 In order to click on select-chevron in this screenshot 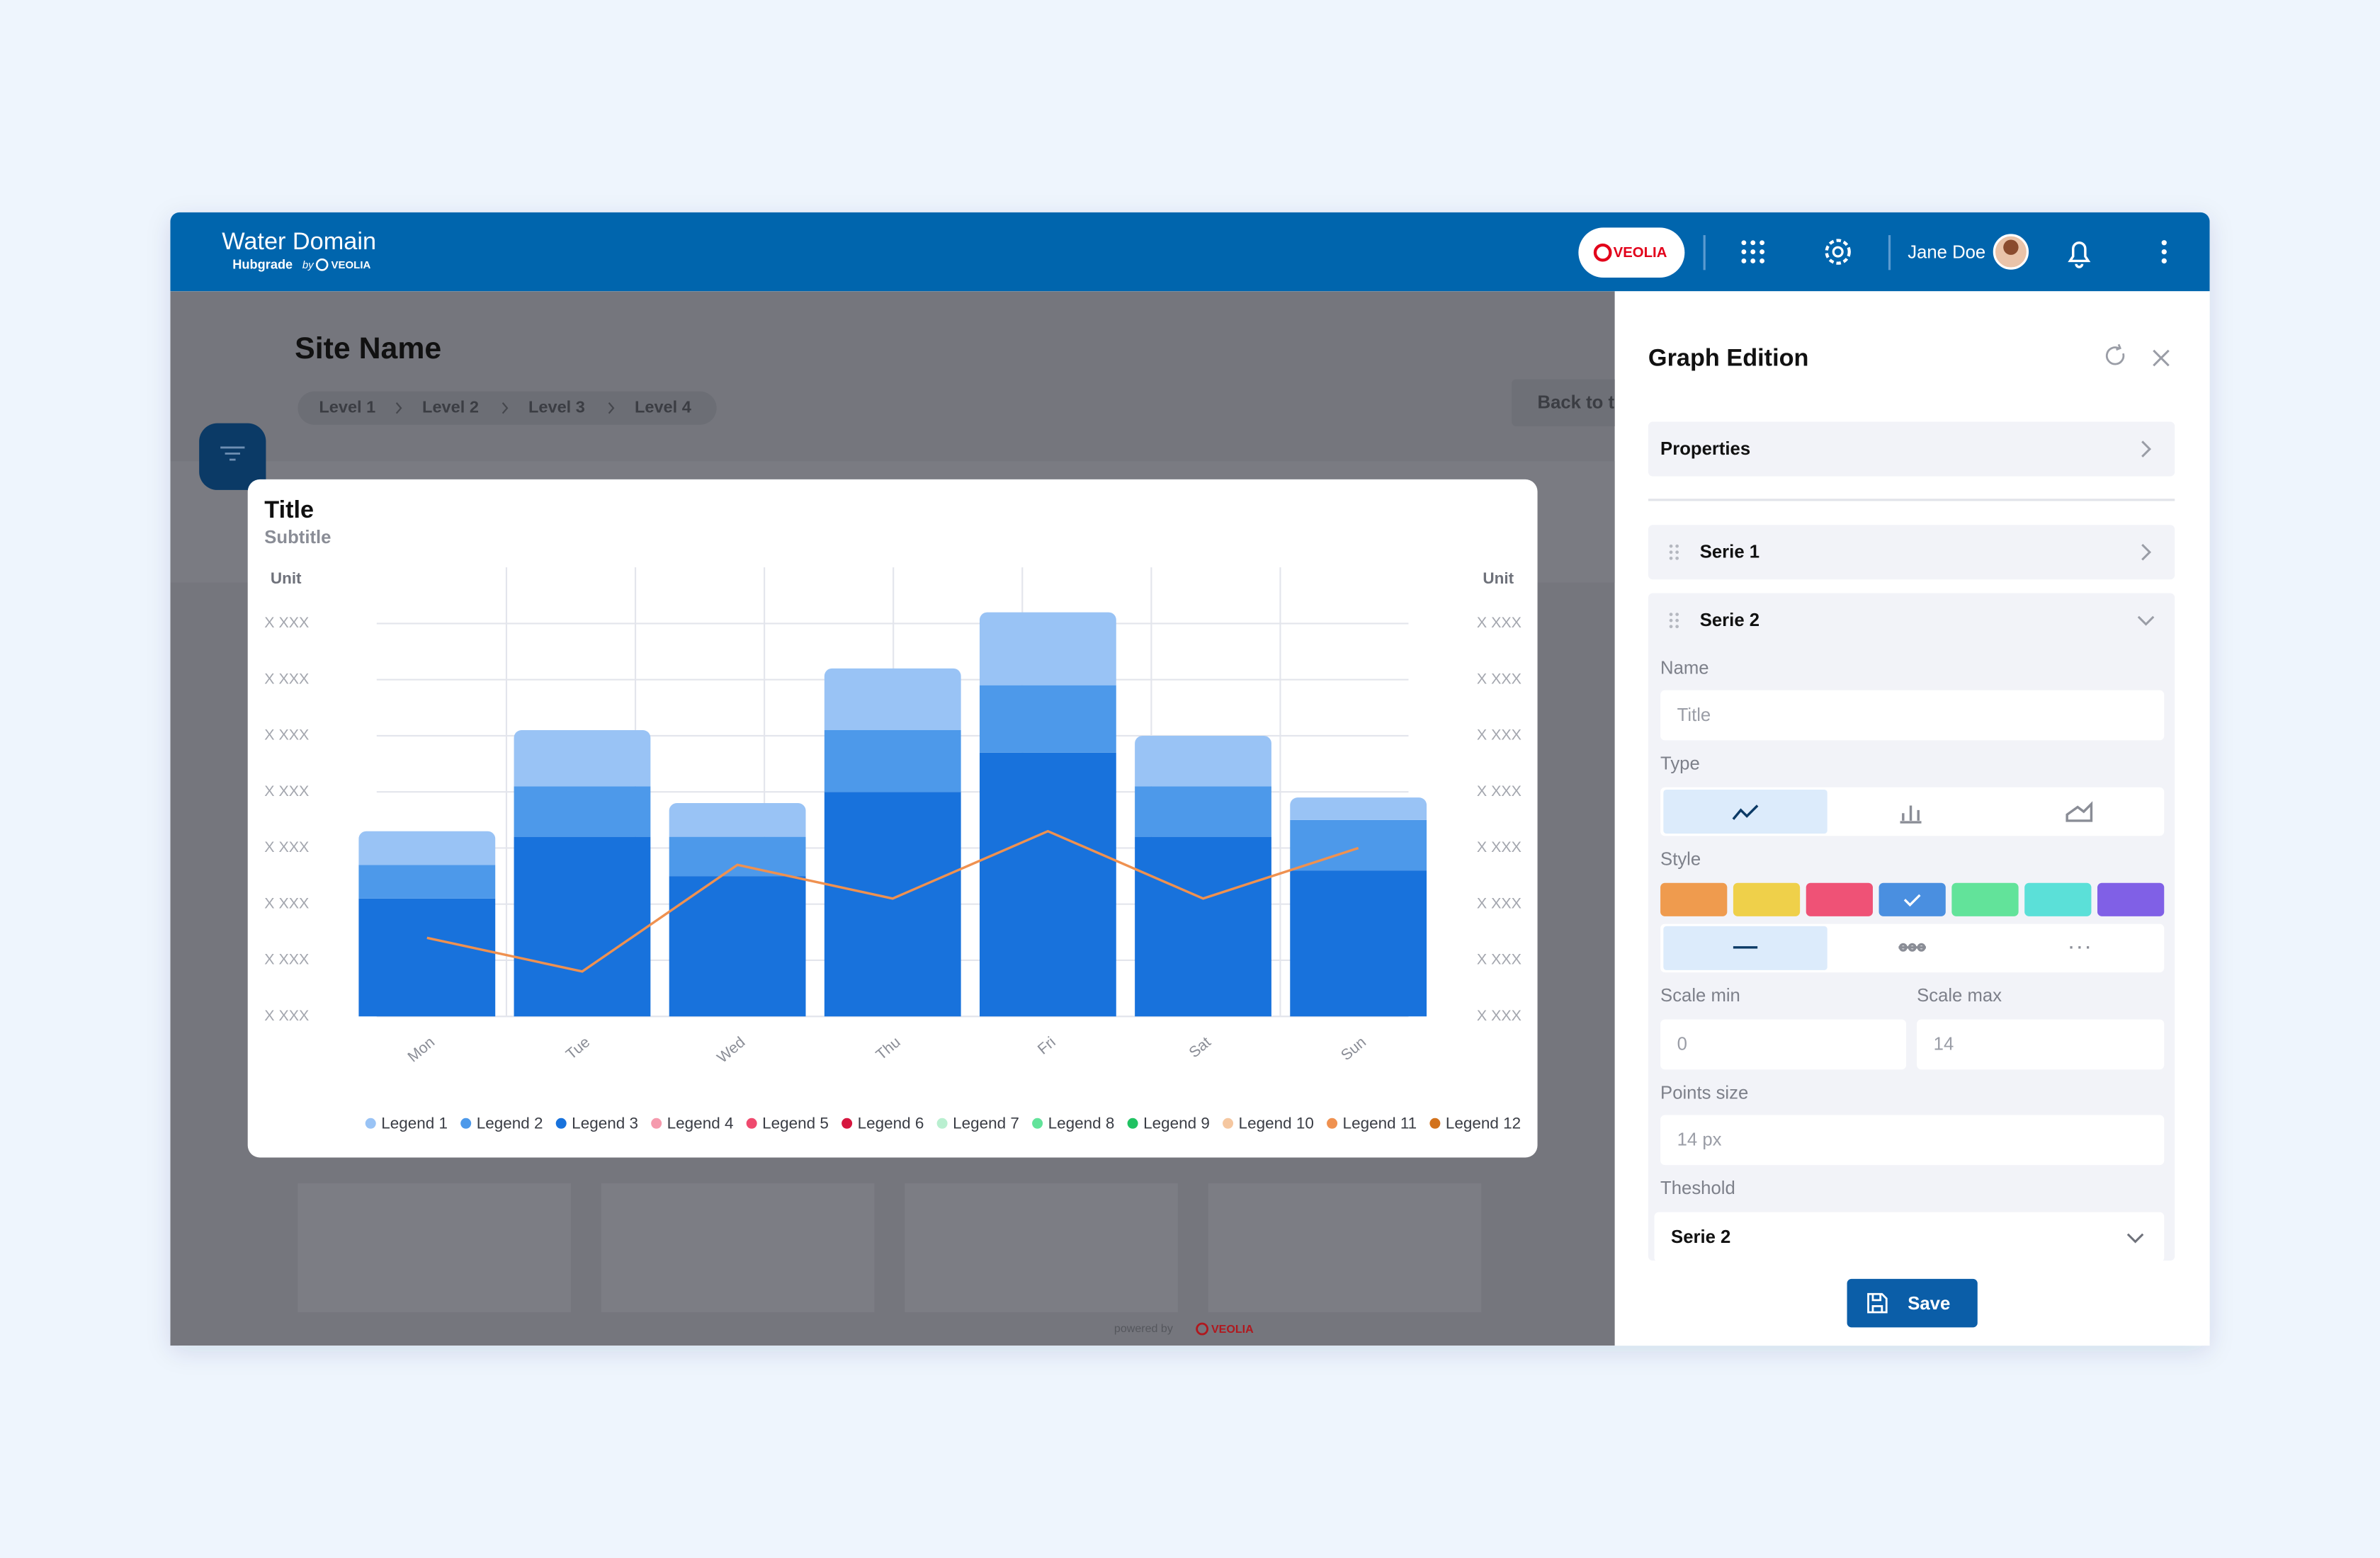, I will do `click(2135, 1238)`.